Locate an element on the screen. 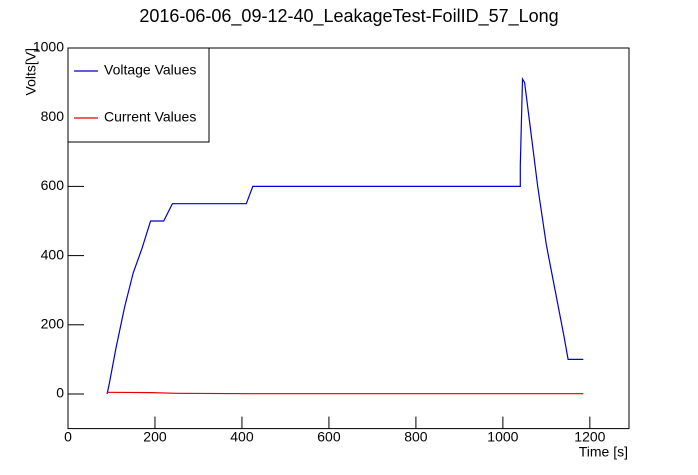  series-line is located at coordinates (345, 393).